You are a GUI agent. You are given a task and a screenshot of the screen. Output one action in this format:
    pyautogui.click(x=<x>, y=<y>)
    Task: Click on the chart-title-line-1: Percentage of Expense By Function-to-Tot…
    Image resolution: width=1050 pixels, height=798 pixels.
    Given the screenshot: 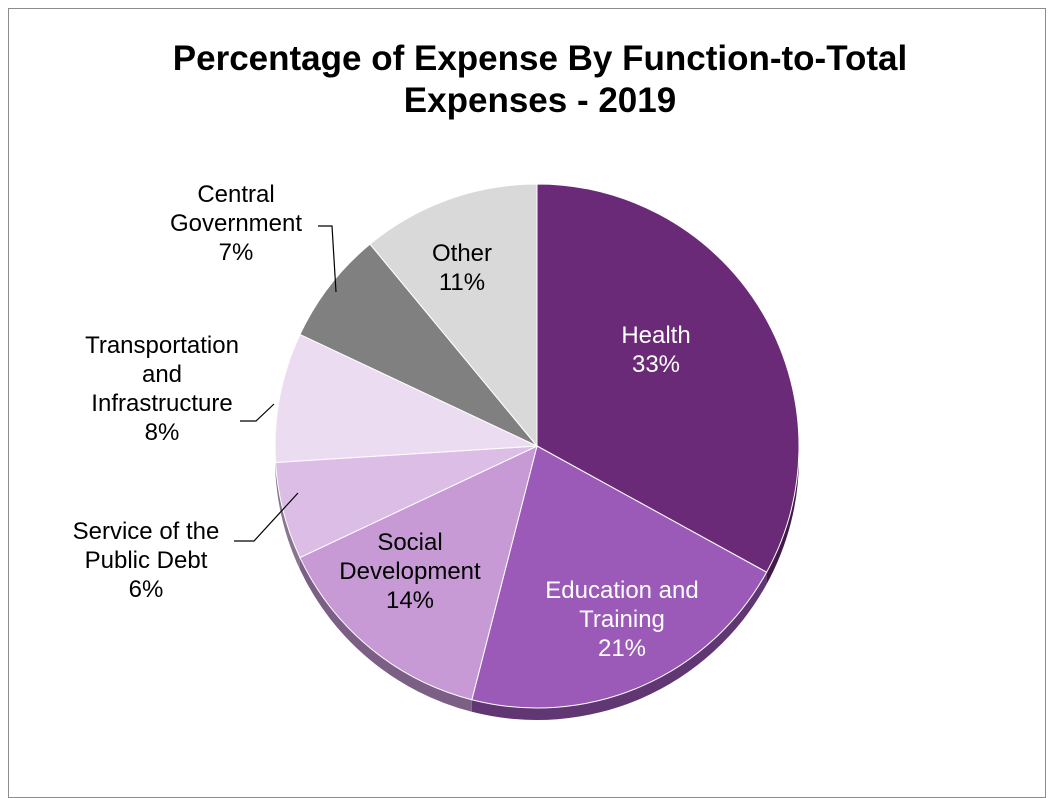 What is the action you would take?
    pyautogui.click(x=540, y=58)
    